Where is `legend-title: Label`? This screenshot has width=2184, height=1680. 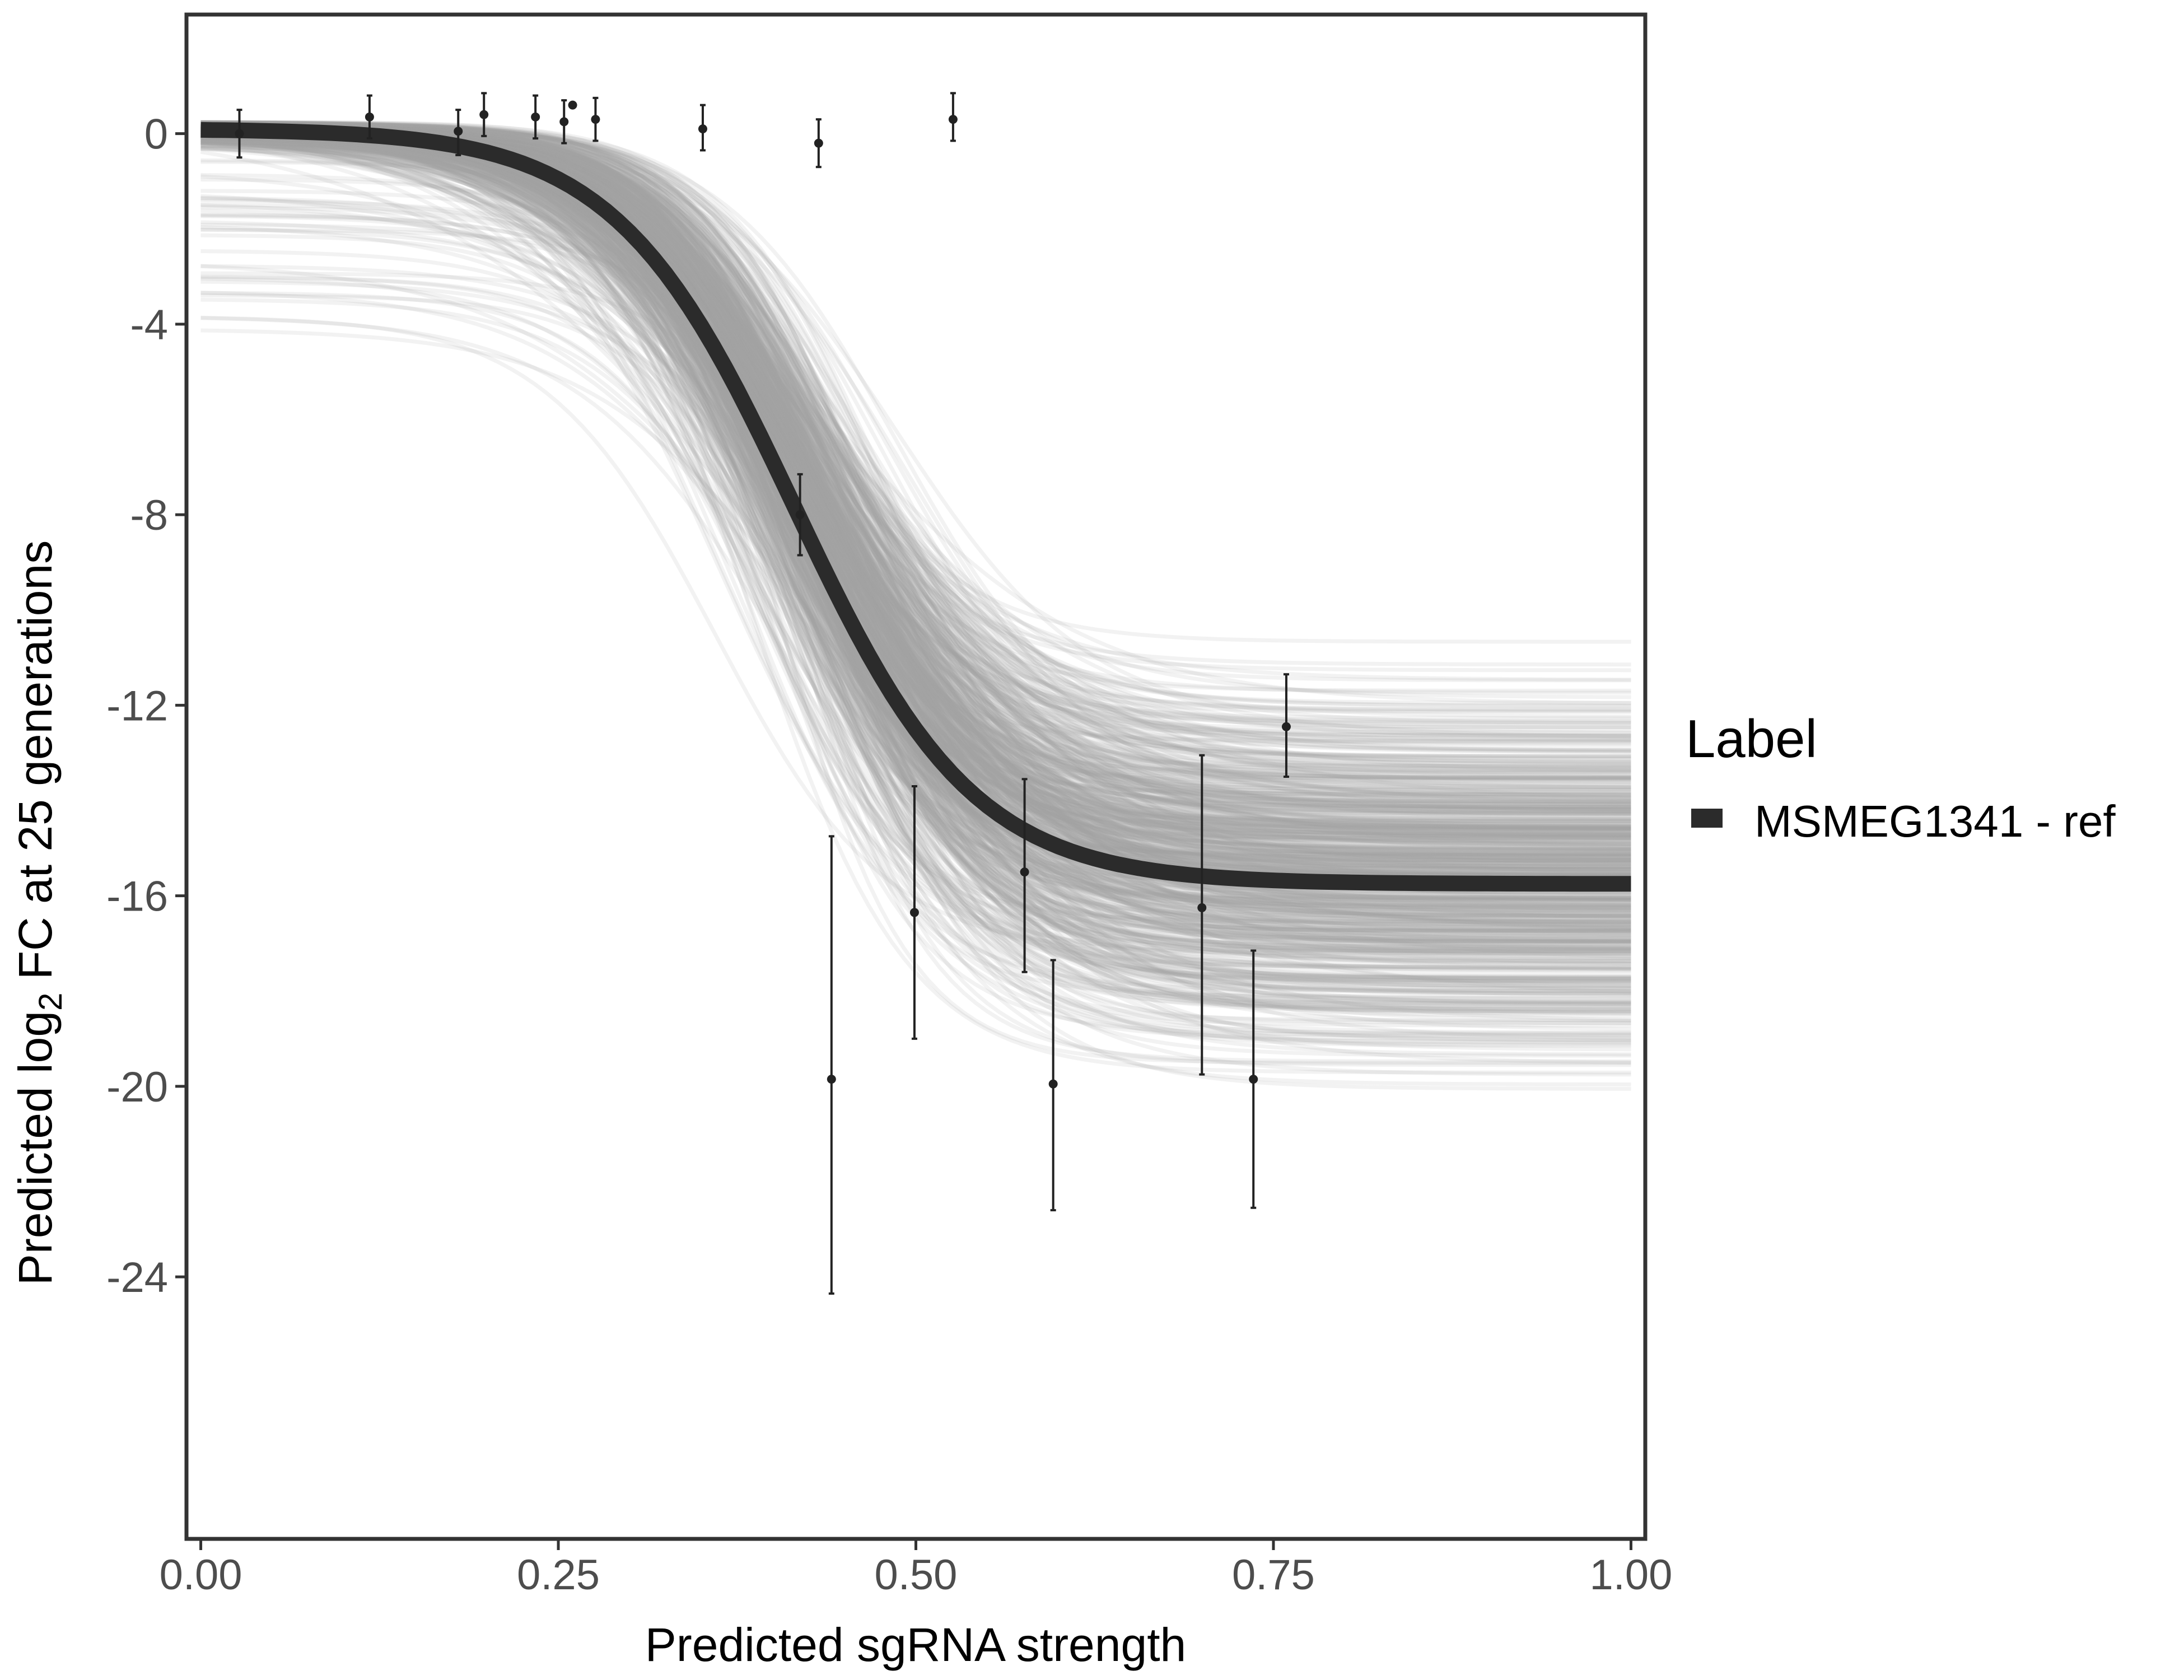 legend-title: Label is located at coordinates (1752, 739).